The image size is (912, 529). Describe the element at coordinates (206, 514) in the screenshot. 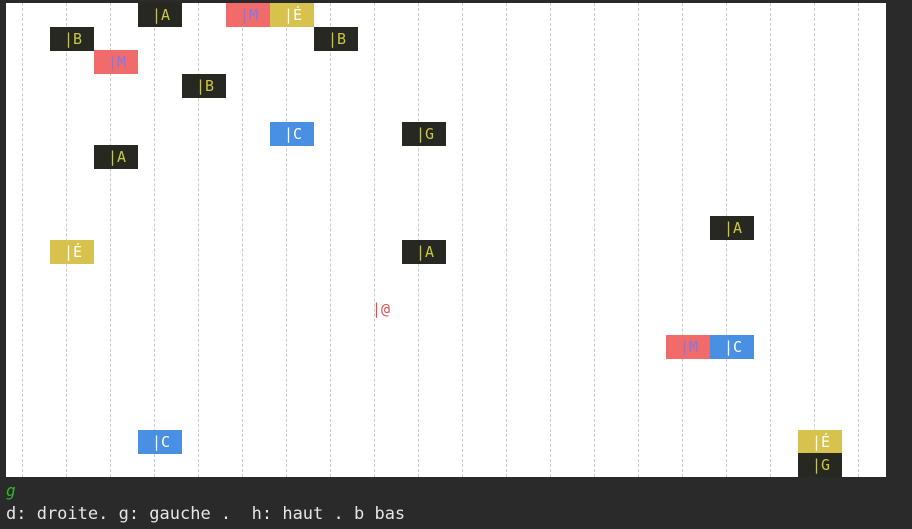

I see `controls-help-text: d: droite. g: gauche . h: haut . b bas` at that location.